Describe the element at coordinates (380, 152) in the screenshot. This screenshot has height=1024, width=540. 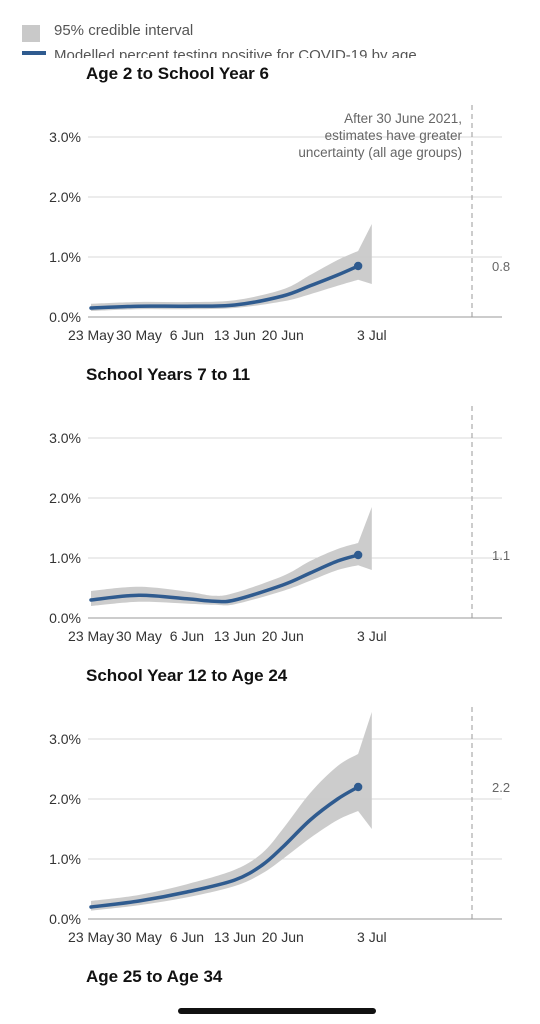
I see `uncertainty-annotation-line: uncertainty (all age groups)` at that location.